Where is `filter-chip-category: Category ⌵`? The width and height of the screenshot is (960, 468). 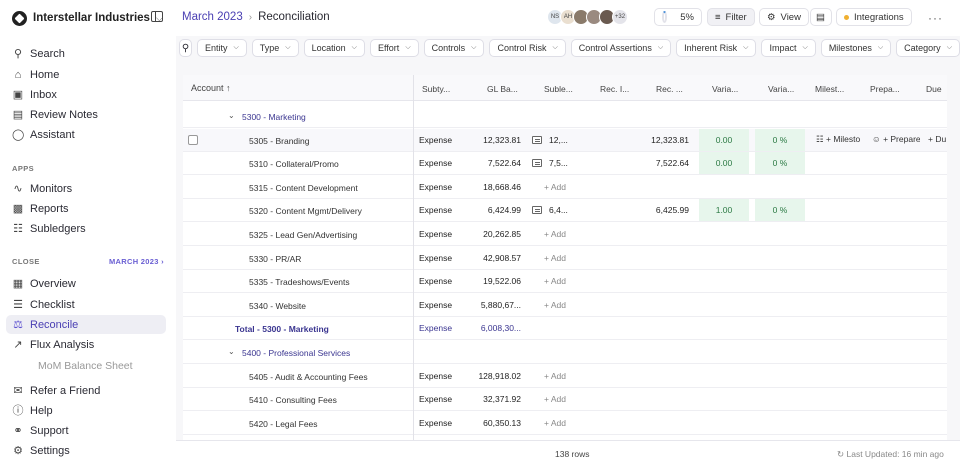 filter-chip-category: Category ⌵ is located at coordinates (928, 48).